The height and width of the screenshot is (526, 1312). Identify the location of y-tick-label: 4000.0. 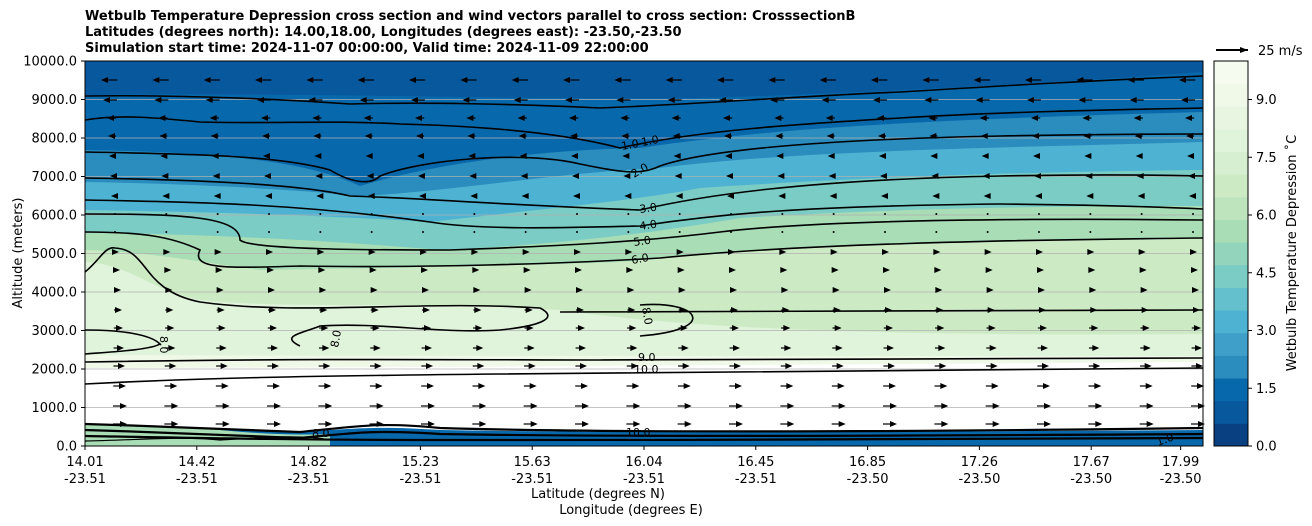
(55, 293).